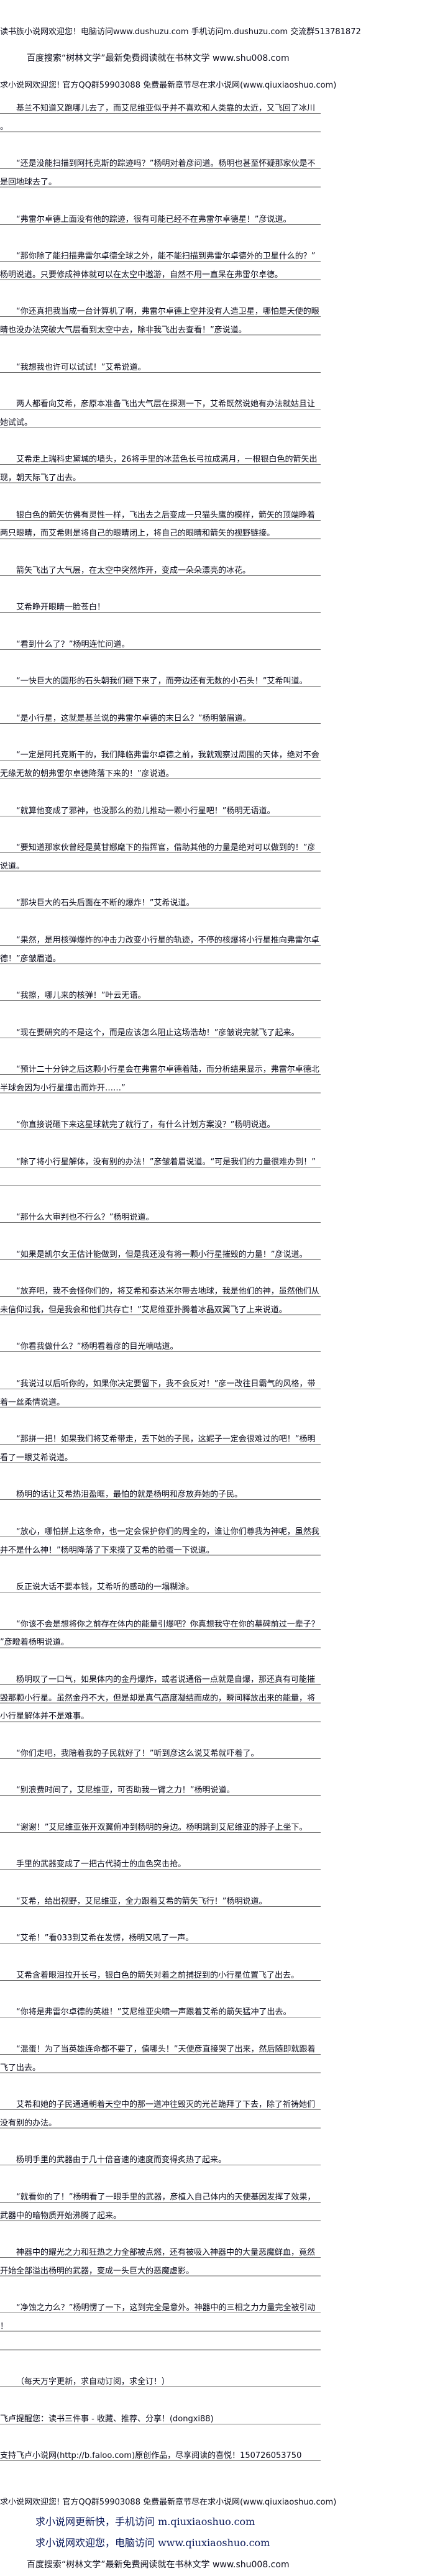 The image size is (435, 2576). I want to click on chapter-paragraph: “谢谢！”艾尼维亚张开双翼俯冲到杨明的身边。杨明跳到艾尼维亚的脖子上坐下。, so click(160, 1827).